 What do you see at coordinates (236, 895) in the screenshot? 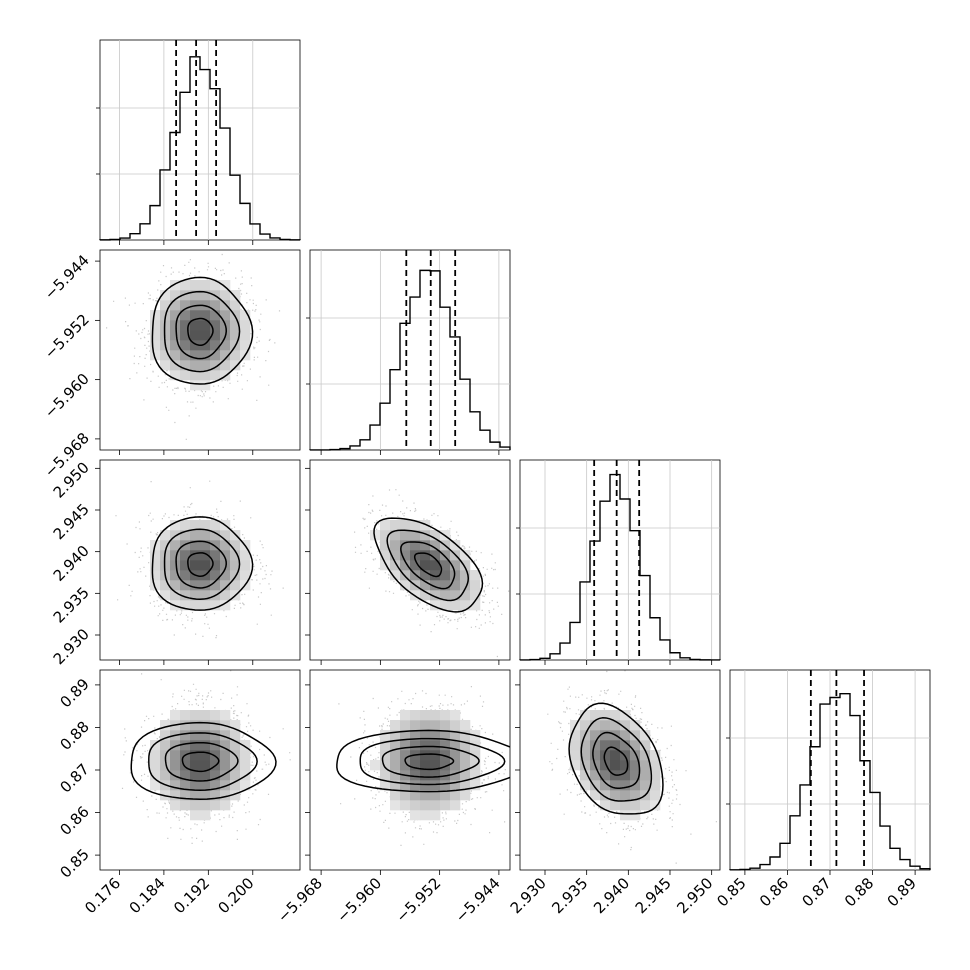
I see `x-tick-label: 0.200` at bounding box center [236, 895].